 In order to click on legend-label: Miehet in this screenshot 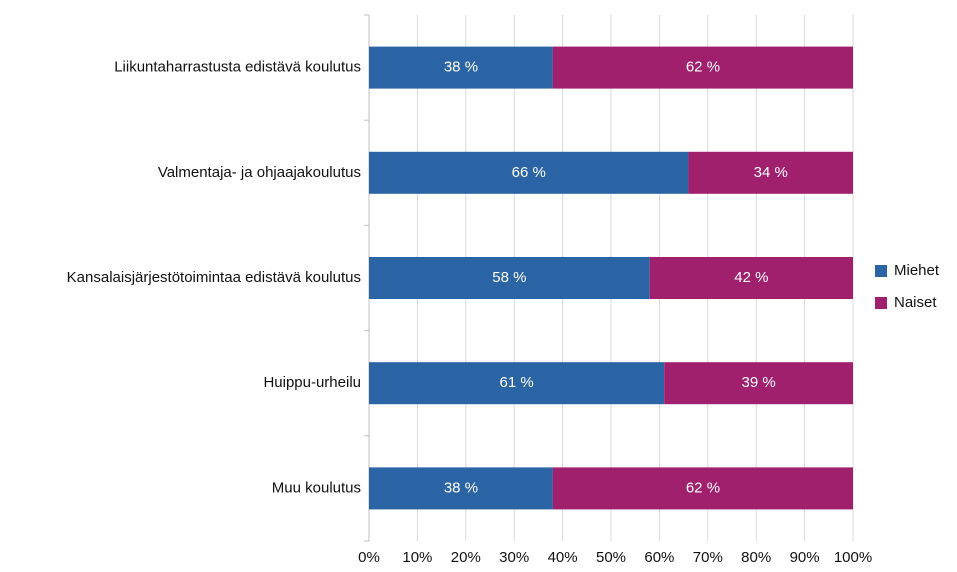, I will do `click(917, 270)`.